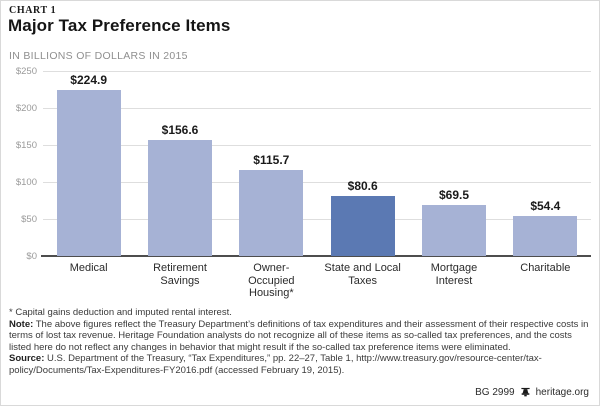 The width and height of the screenshot is (600, 406). What do you see at coordinates (454, 194) in the screenshot?
I see `bar-value-mortgage-interest: $69.5` at bounding box center [454, 194].